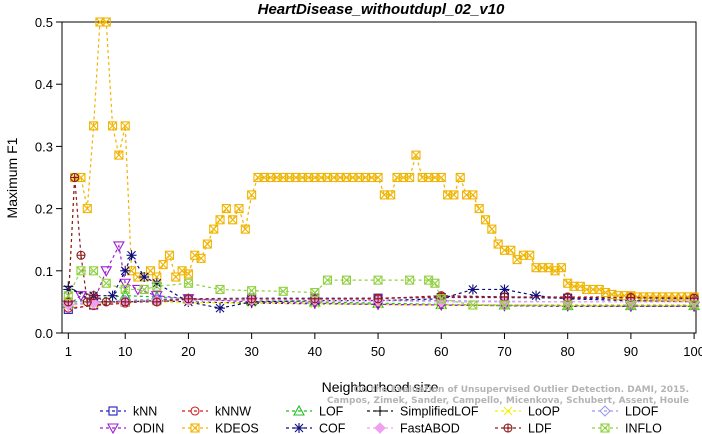  Describe the element at coordinates (439, 412) in the screenshot. I see `legend-label: SimplifiedLOF` at that location.